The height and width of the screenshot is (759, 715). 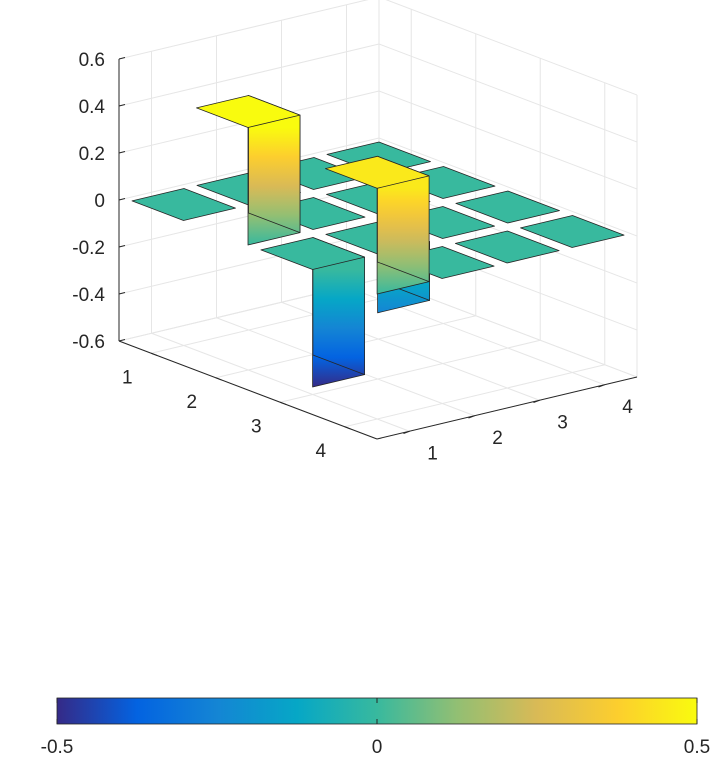 I want to click on bar-r4-c3, so click(x=507, y=247).